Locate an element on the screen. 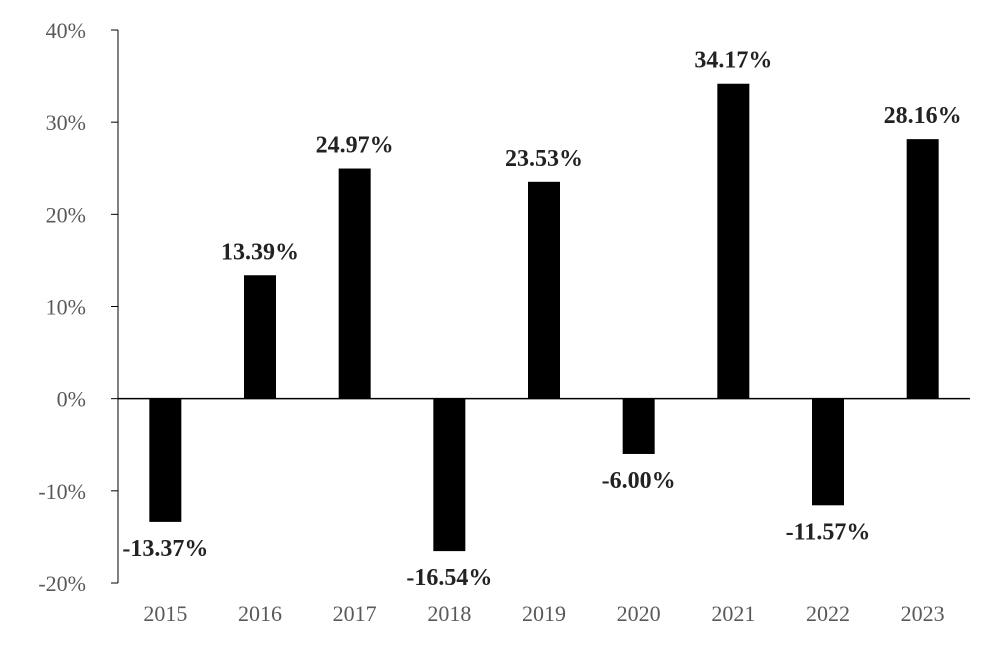  y-axis-ticks: 40% 30% 20% 10% 0% -10% -20% is located at coordinates (78, 307).